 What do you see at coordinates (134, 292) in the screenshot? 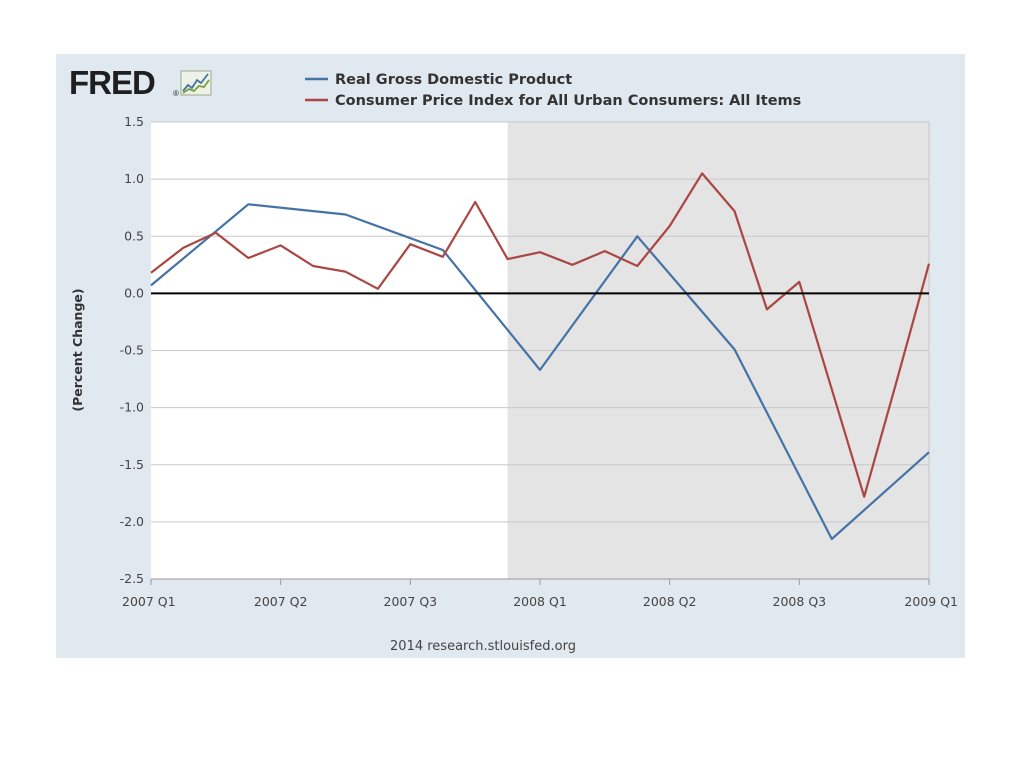
I see `y-tick-label: 0.0` at bounding box center [134, 292].